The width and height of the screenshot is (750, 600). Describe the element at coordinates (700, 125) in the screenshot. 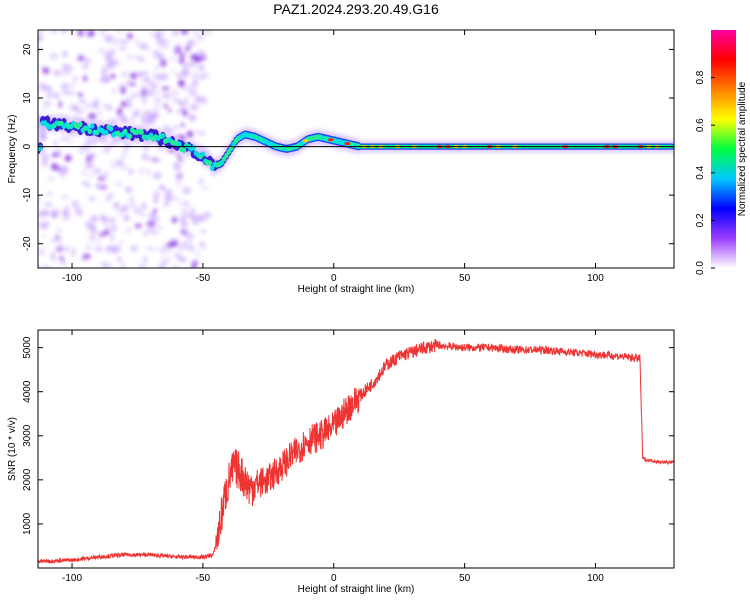

I see `colorbar-tick-label: 0.6` at that location.